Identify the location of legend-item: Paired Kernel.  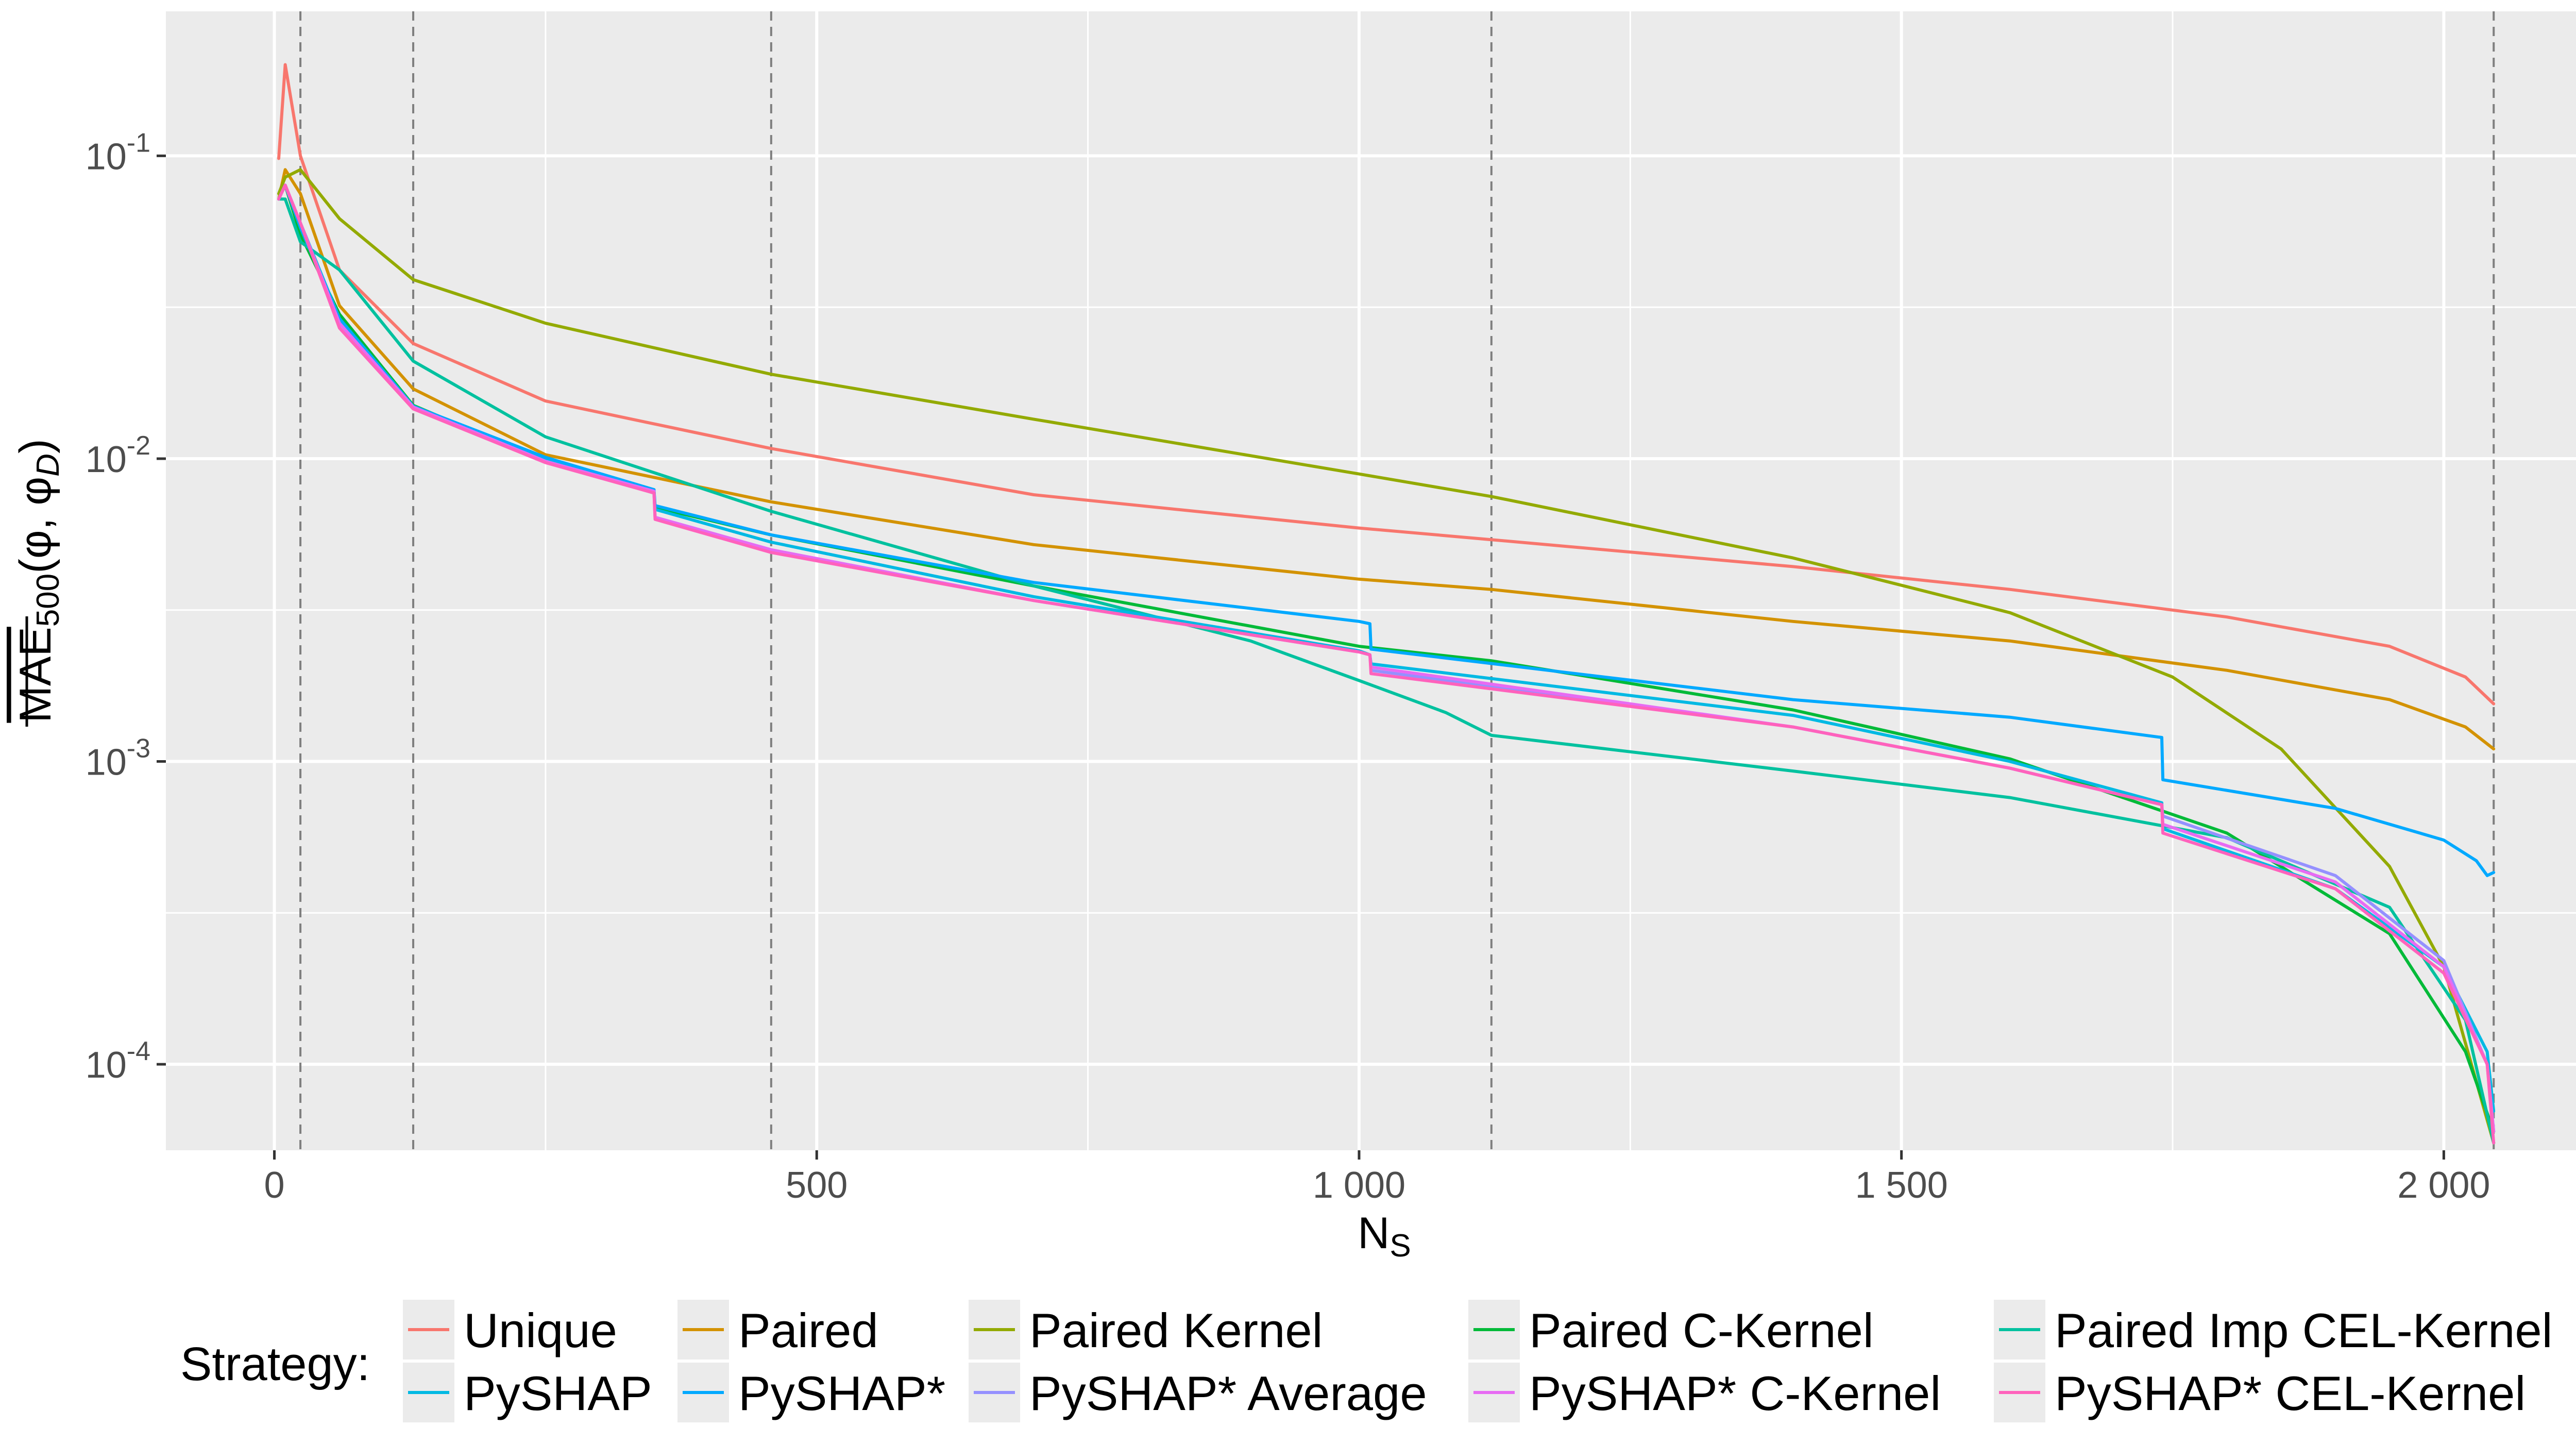
(1146, 1330).